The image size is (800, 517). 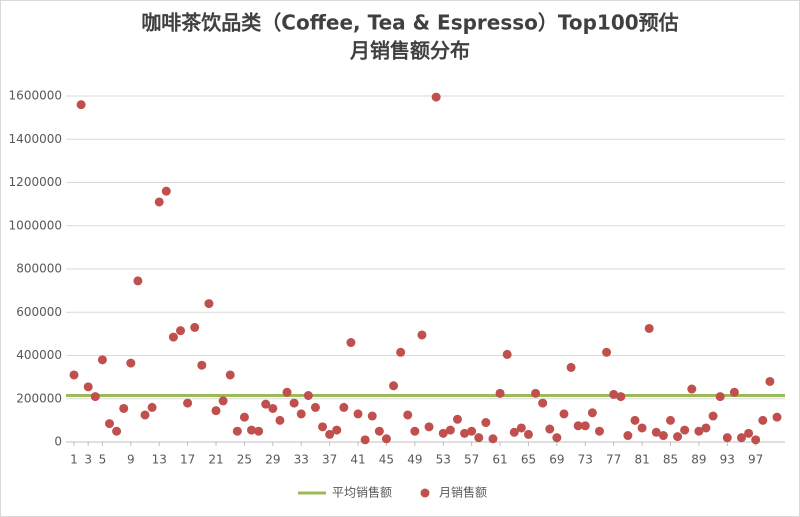 I want to click on x-tick-label: 1, so click(x=74, y=460).